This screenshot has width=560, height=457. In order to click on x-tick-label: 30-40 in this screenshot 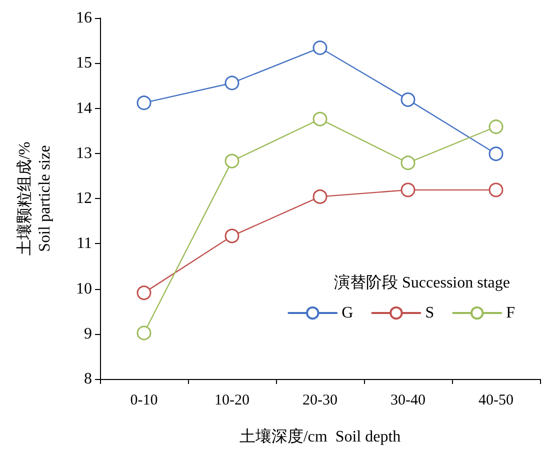, I will do `click(408, 400)`.